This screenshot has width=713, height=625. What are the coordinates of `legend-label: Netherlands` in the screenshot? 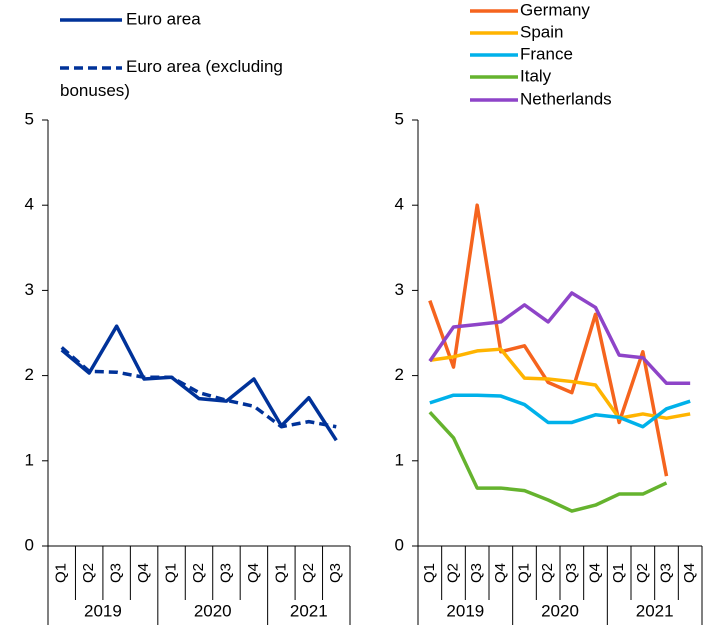 It's located at (566, 98).